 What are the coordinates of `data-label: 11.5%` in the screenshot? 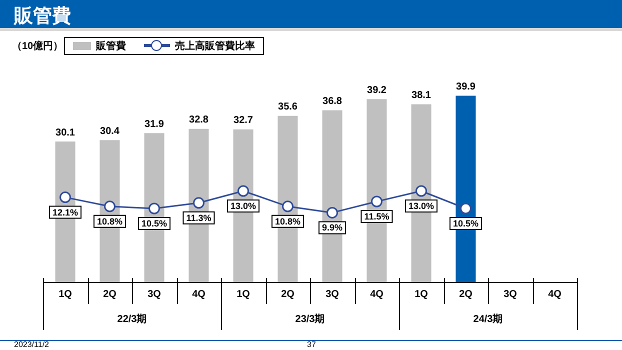 It's located at (377, 216).